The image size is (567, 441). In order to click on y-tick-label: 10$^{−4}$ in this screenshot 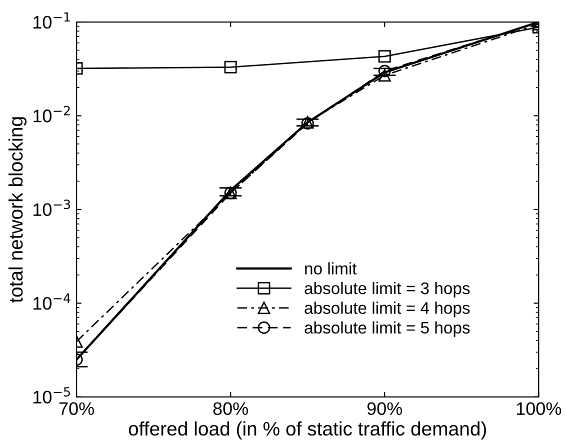, I will do `click(52, 301)`.